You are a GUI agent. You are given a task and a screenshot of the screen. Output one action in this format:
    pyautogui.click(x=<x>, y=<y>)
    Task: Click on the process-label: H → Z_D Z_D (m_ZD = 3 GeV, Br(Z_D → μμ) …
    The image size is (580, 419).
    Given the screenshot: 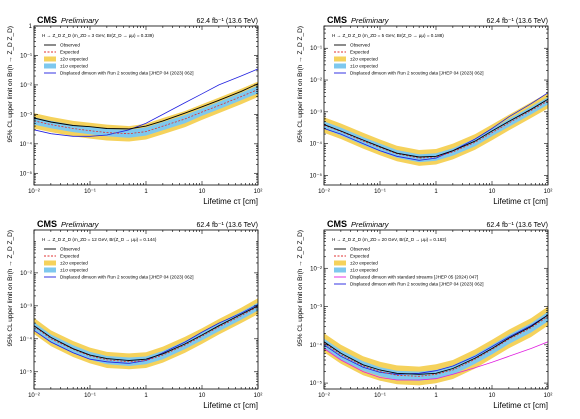 What is the action you would take?
    pyautogui.click(x=98, y=35)
    